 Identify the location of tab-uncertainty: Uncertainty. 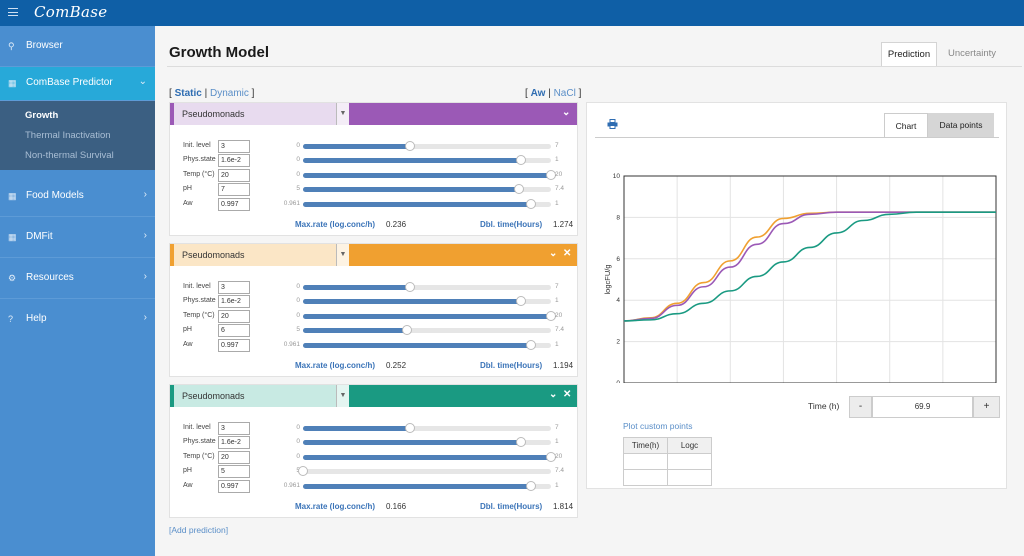
(972, 53).